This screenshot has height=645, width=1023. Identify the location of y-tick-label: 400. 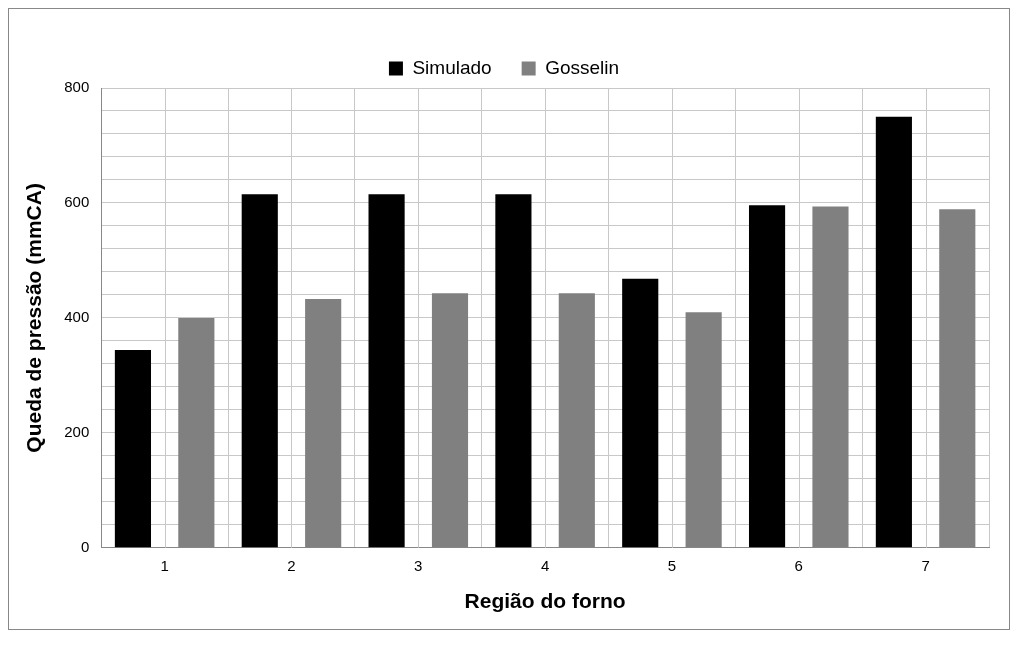
(77, 317).